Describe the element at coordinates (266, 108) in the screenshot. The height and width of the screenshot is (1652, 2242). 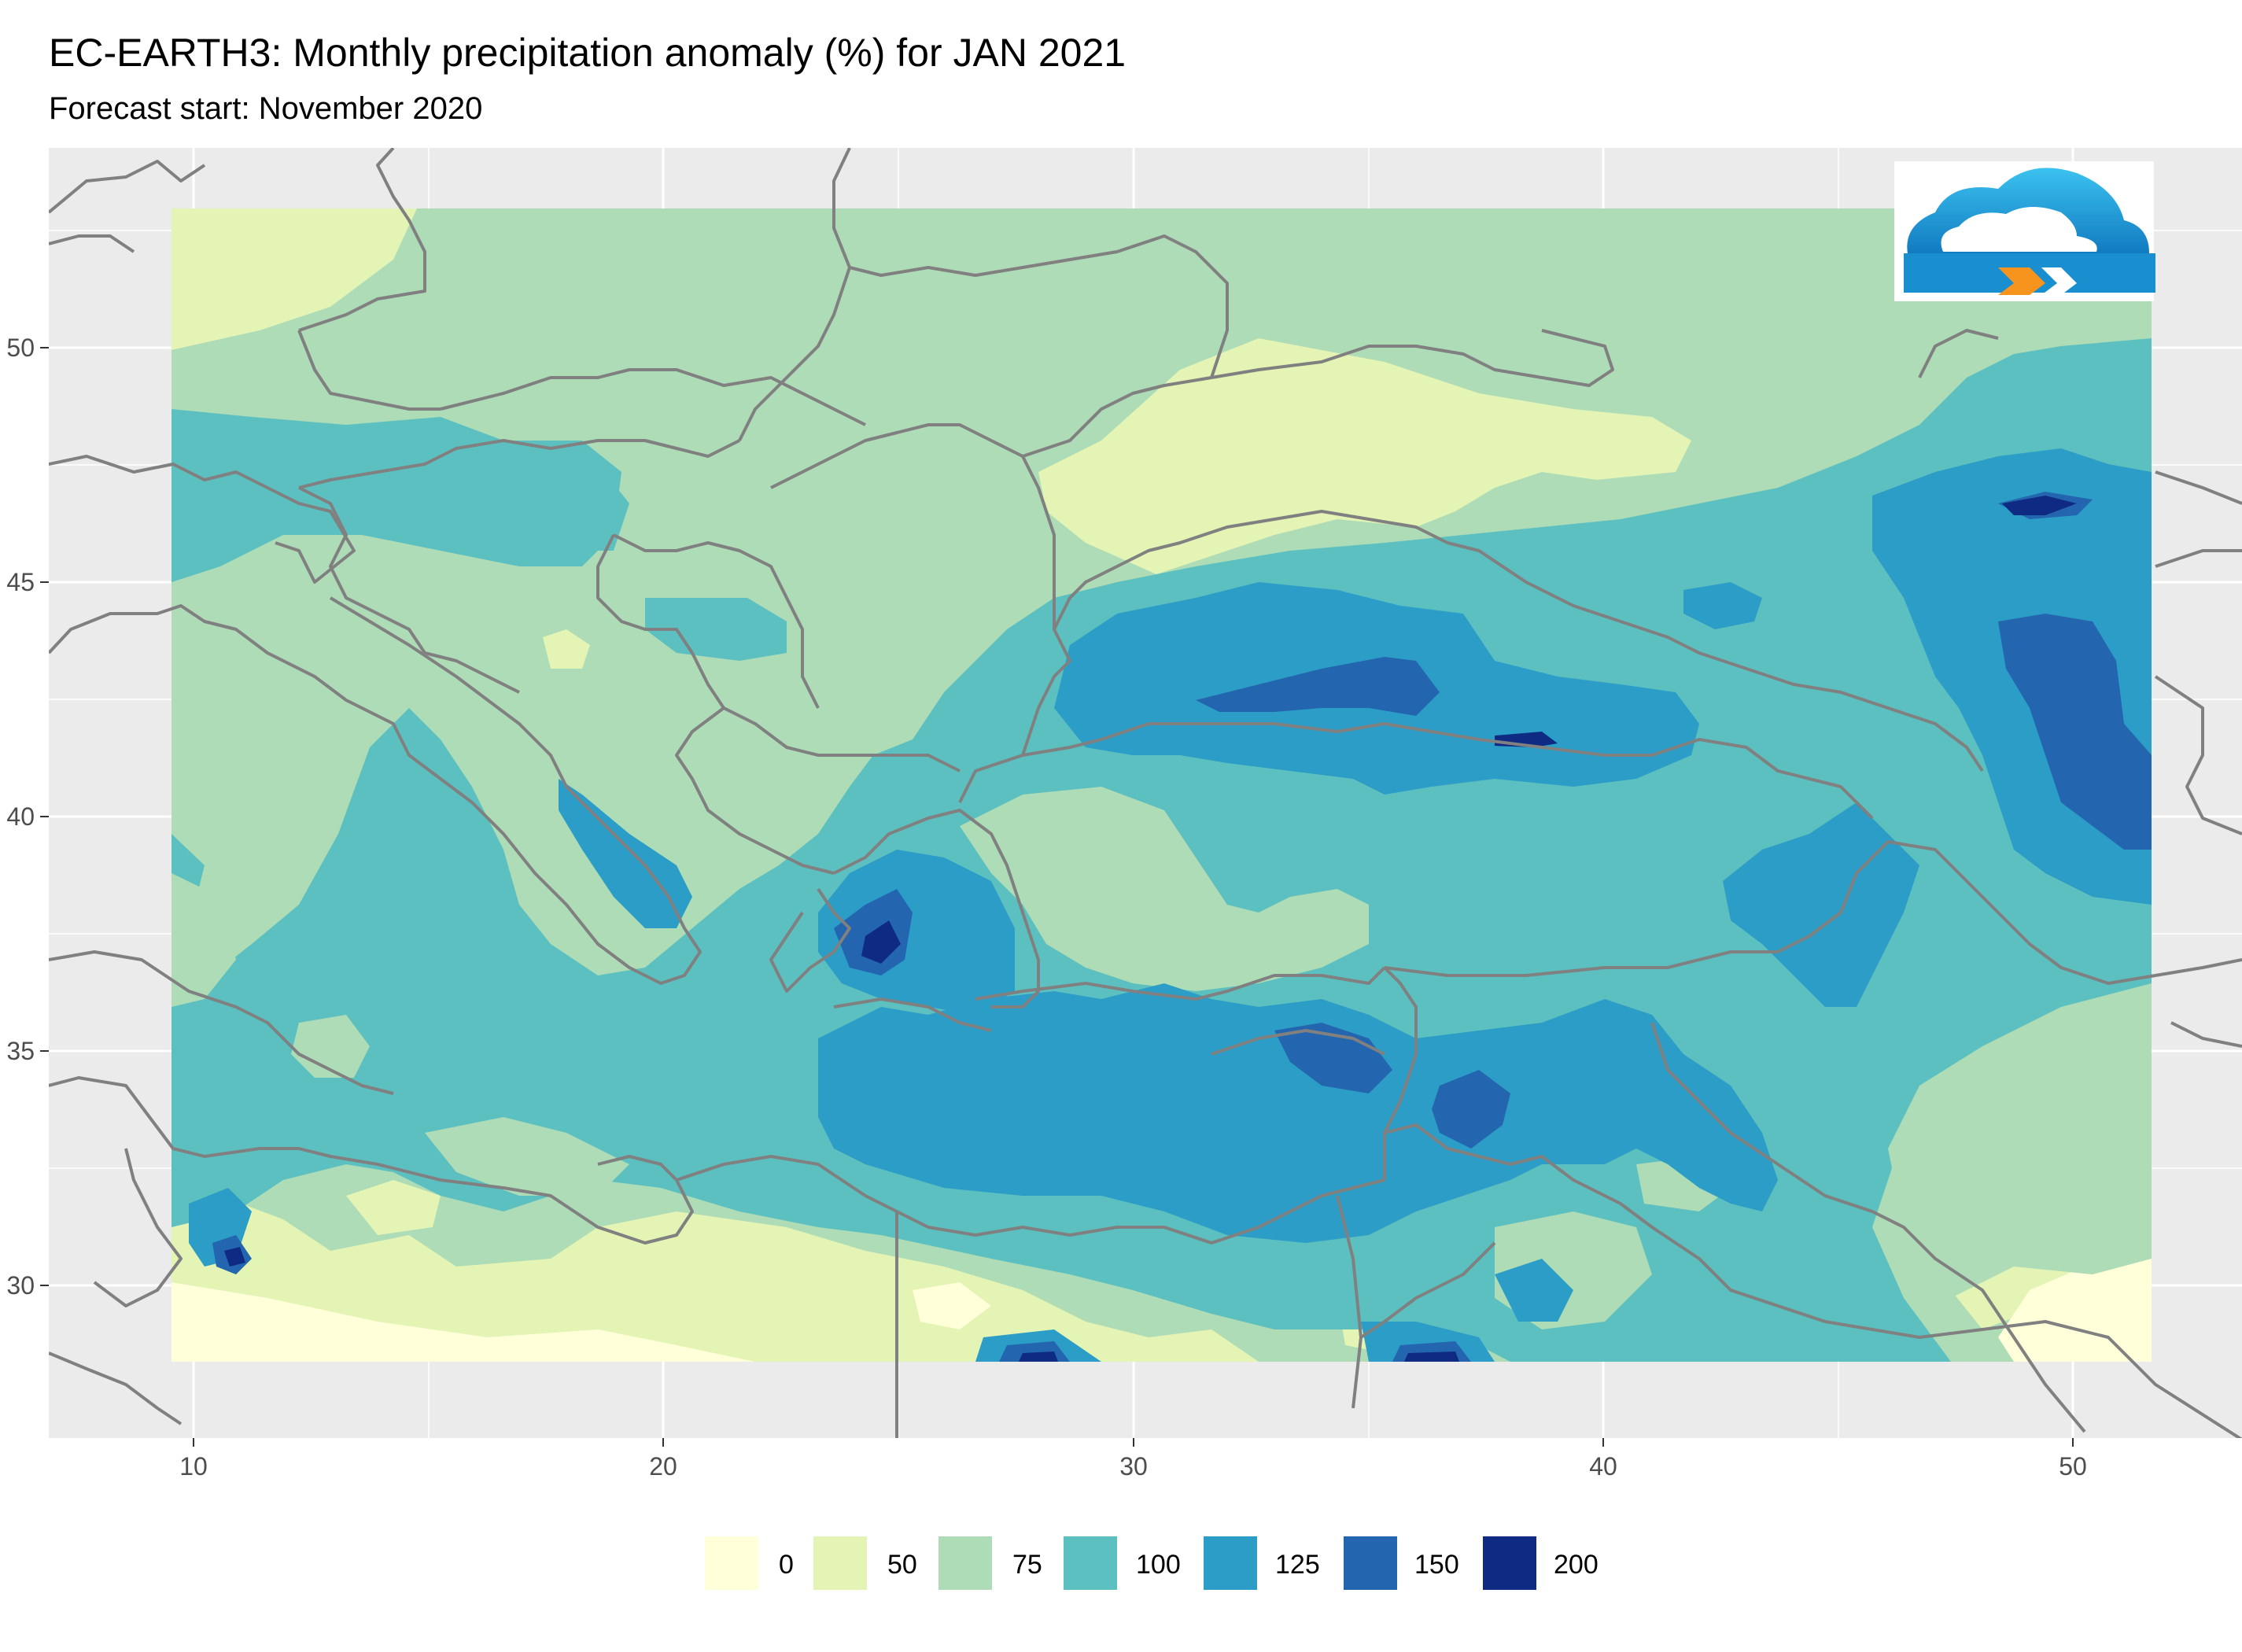
I see `map-subtitle: Forecast start: November 2020` at that location.